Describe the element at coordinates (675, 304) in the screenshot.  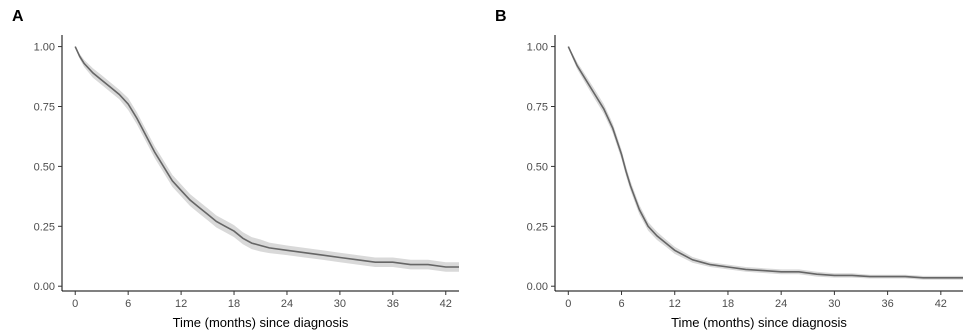
I see `x-tick-label-b: 12` at that location.